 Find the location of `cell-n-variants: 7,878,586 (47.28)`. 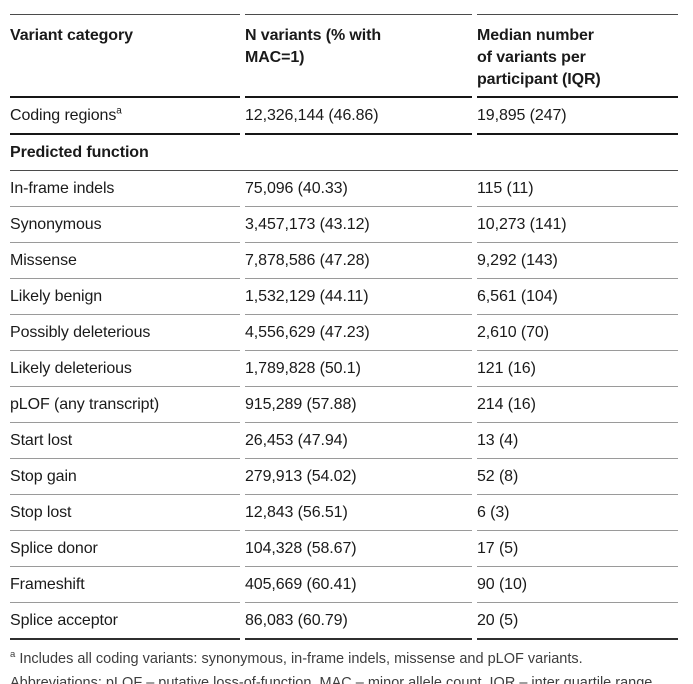

cell-n-variants: 7,878,586 (47.28) is located at coordinates (358, 261).